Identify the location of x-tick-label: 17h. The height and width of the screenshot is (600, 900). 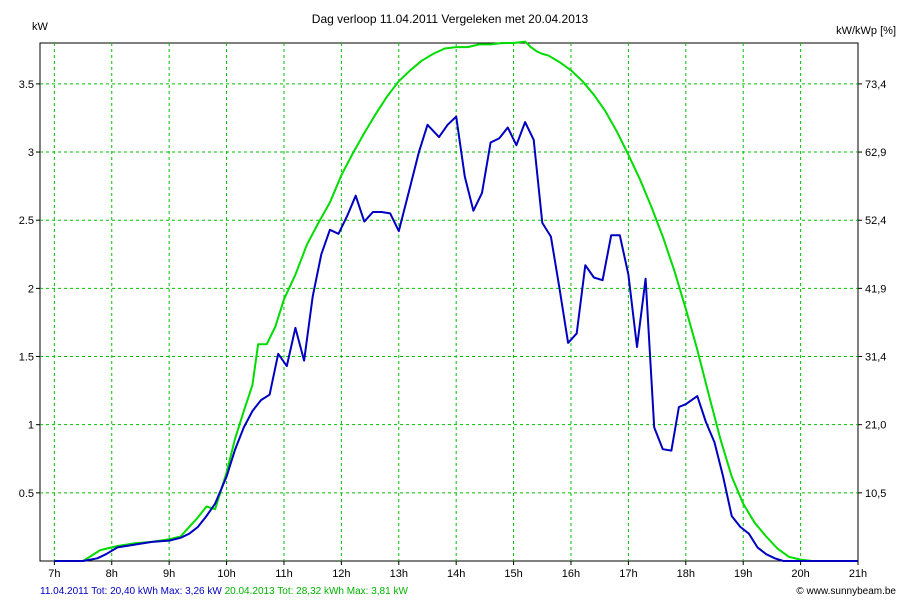
(628, 574).